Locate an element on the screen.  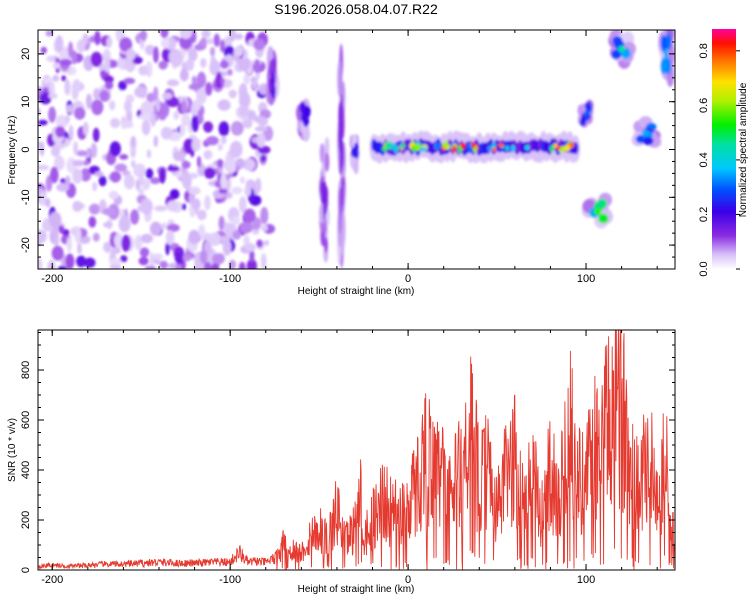
colorbar-tick-label: 0.8 is located at coordinates (704, 50).